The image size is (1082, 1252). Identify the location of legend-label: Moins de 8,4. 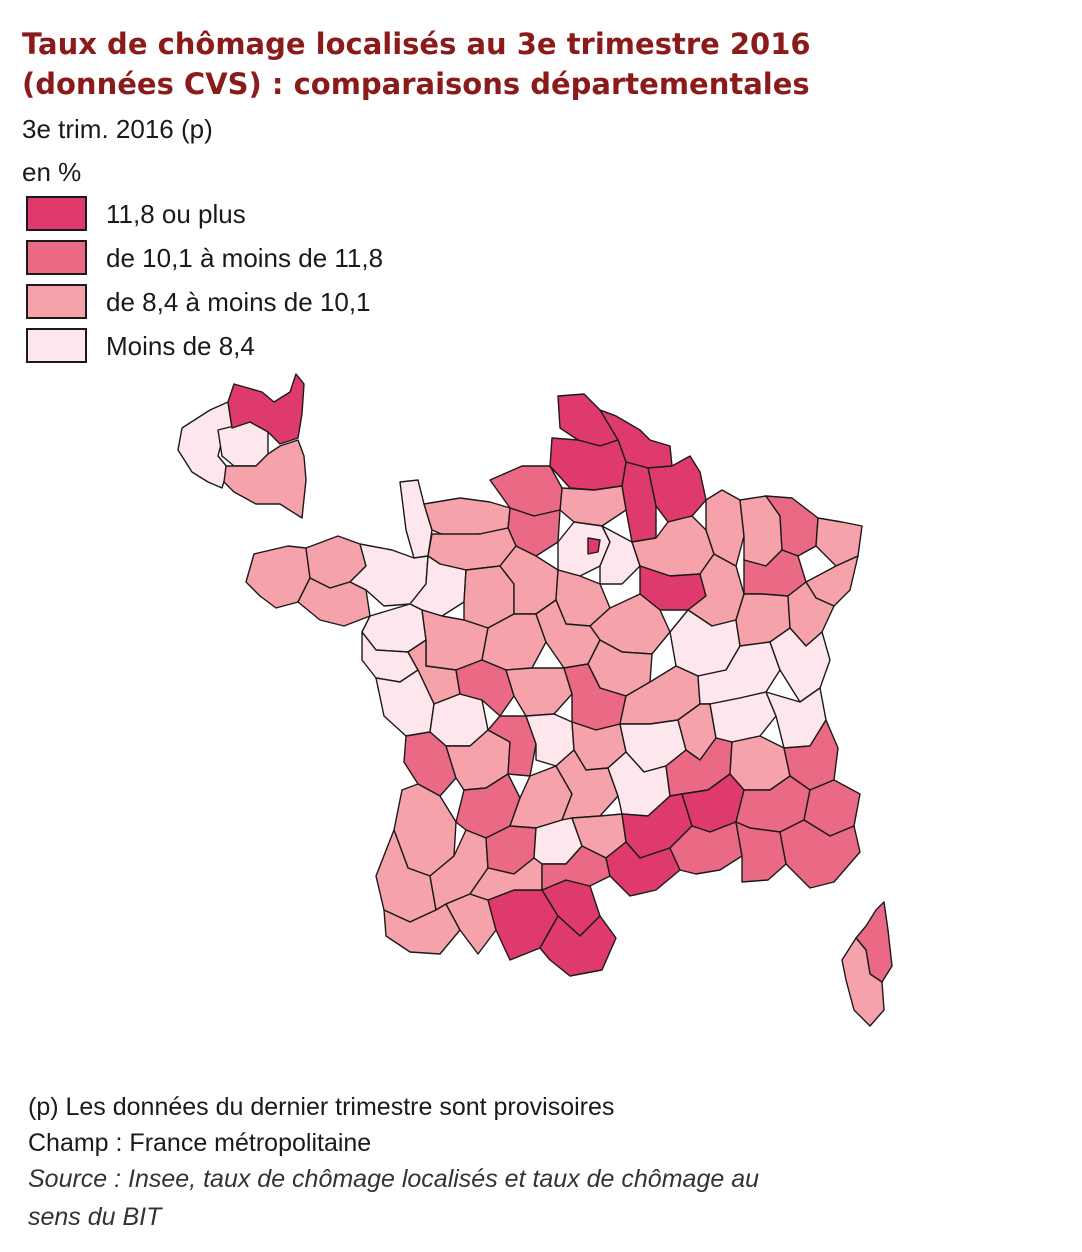
(180, 346).